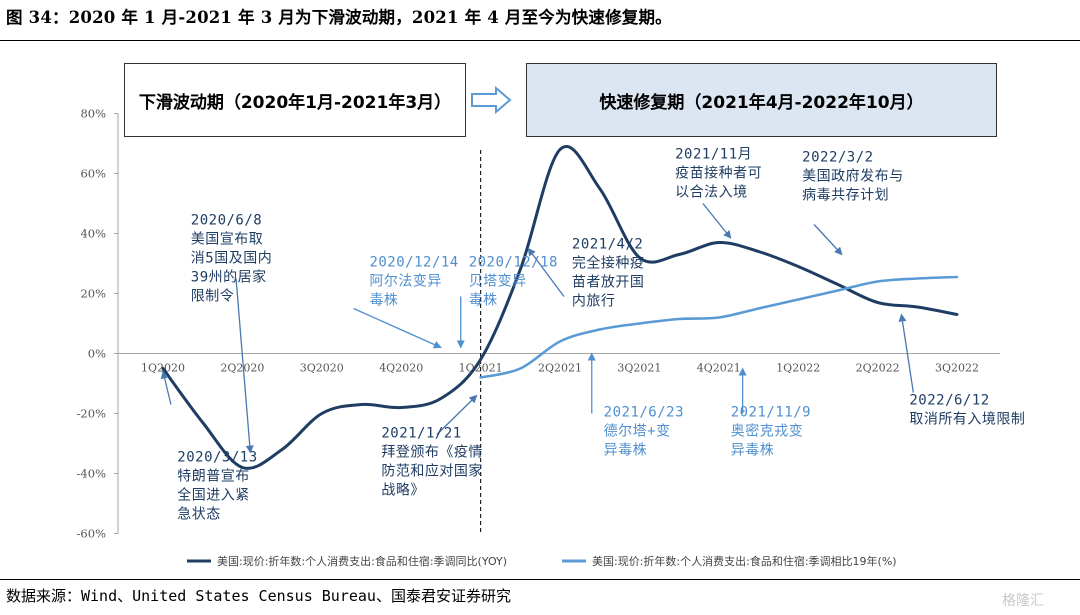 This screenshot has height=615, width=1080. Describe the element at coordinates (845, 196) in the screenshot. I see `annotation-line: 病毒共存计划` at that location.